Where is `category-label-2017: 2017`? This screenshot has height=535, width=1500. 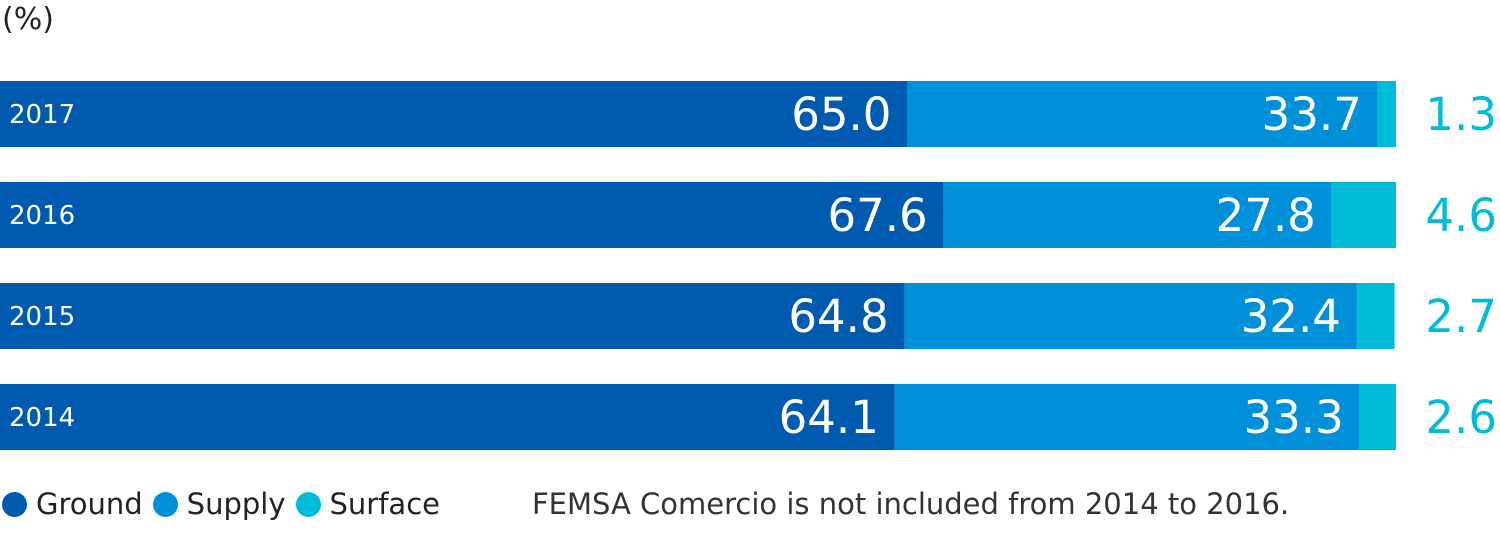 category-label-2017: 2017 is located at coordinates (42, 115).